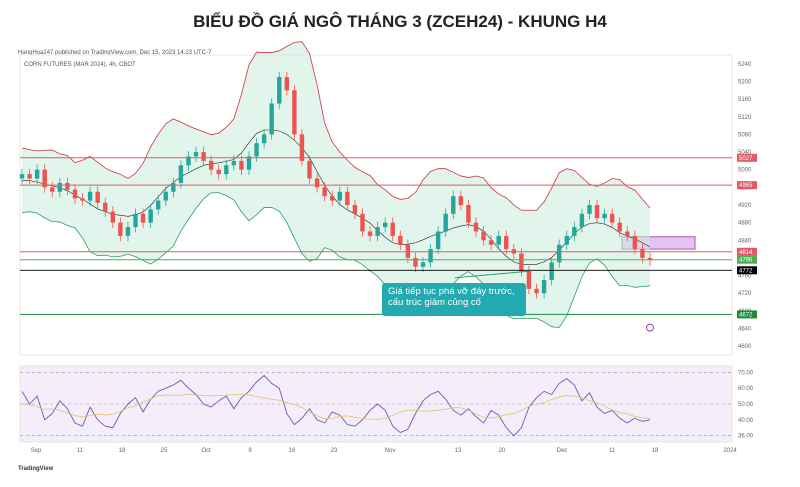 The height and width of the screenshot is (487, 800). I want to click on y-tick-label: 5240, so click(745, 65).